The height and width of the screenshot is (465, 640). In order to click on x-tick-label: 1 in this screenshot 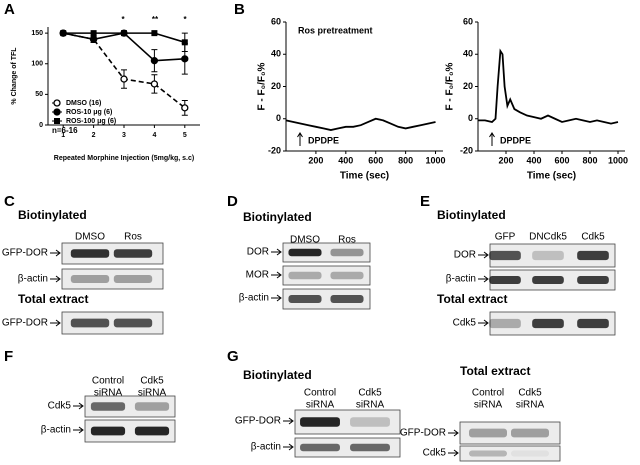, I will do `click(63, 135)`.